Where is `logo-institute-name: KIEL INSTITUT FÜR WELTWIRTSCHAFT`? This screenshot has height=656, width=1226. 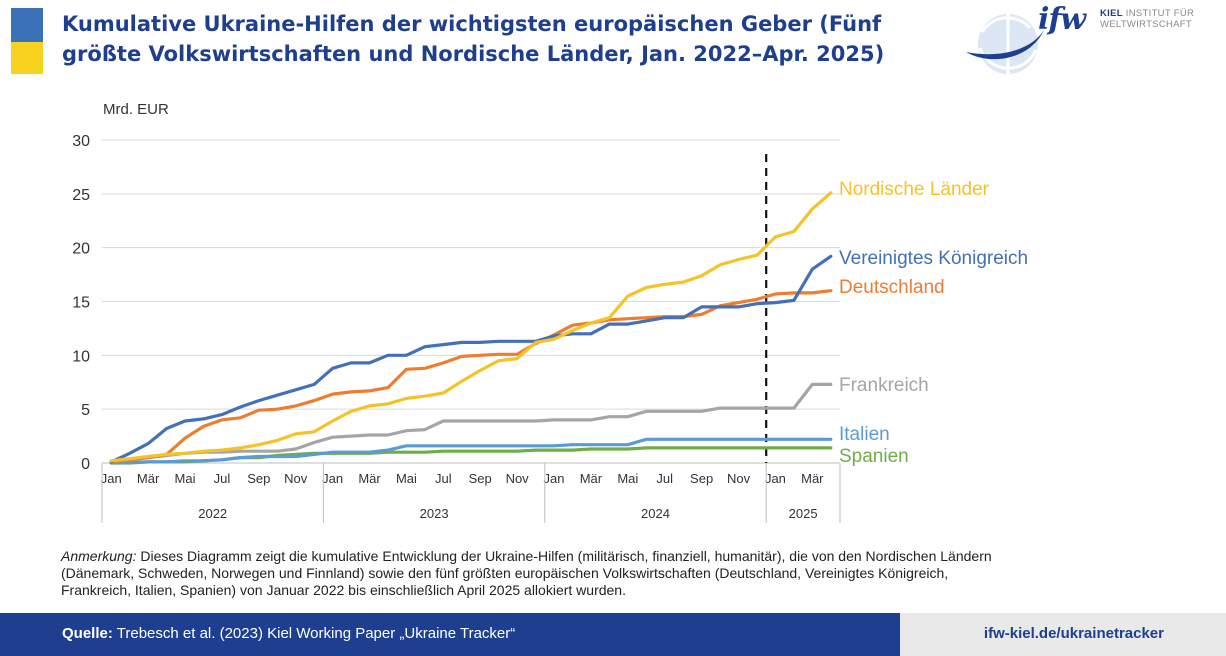
logo-institute-name: KIEL INSTITUT FÜR WELTWIRTSCHAFT is located at coordinates (1147, 19).